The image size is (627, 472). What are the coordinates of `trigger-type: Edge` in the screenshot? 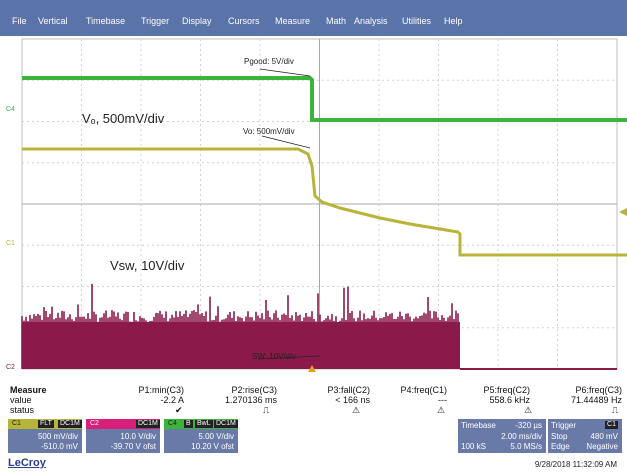 It's located at (560, 446).